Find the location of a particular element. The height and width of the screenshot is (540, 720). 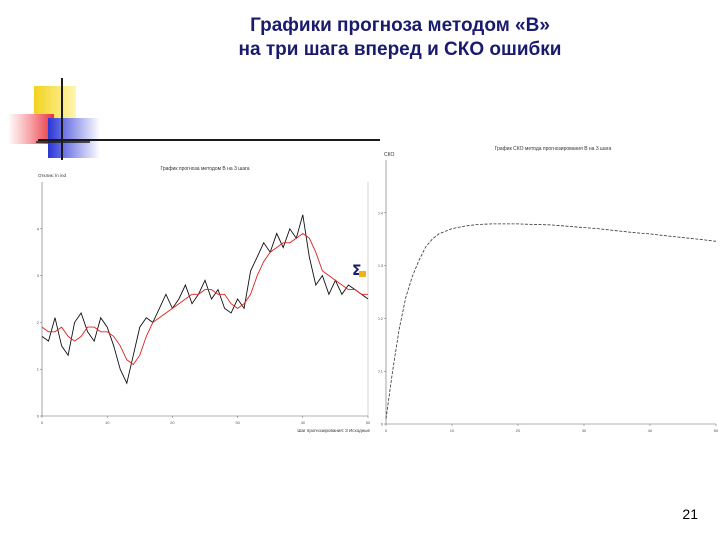

forecast-chart-x-tick-label: 20 is located at coordinates (172, 422).